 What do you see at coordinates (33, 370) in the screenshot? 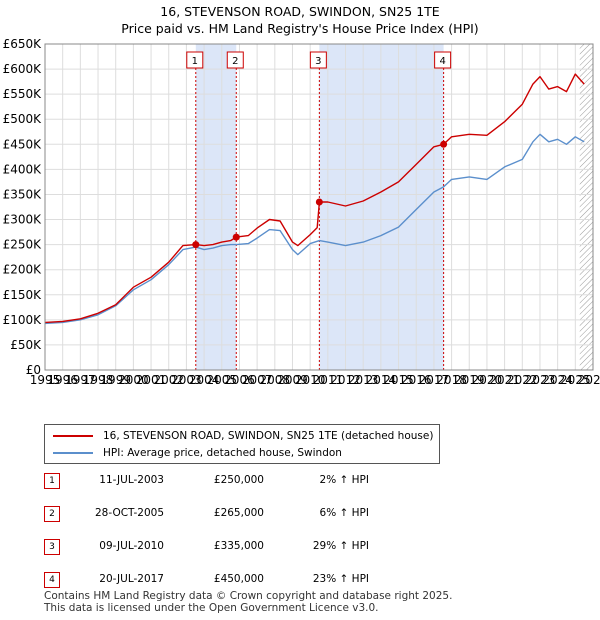
I see `y-tick-label: £0` at bounding box center [33, 370].